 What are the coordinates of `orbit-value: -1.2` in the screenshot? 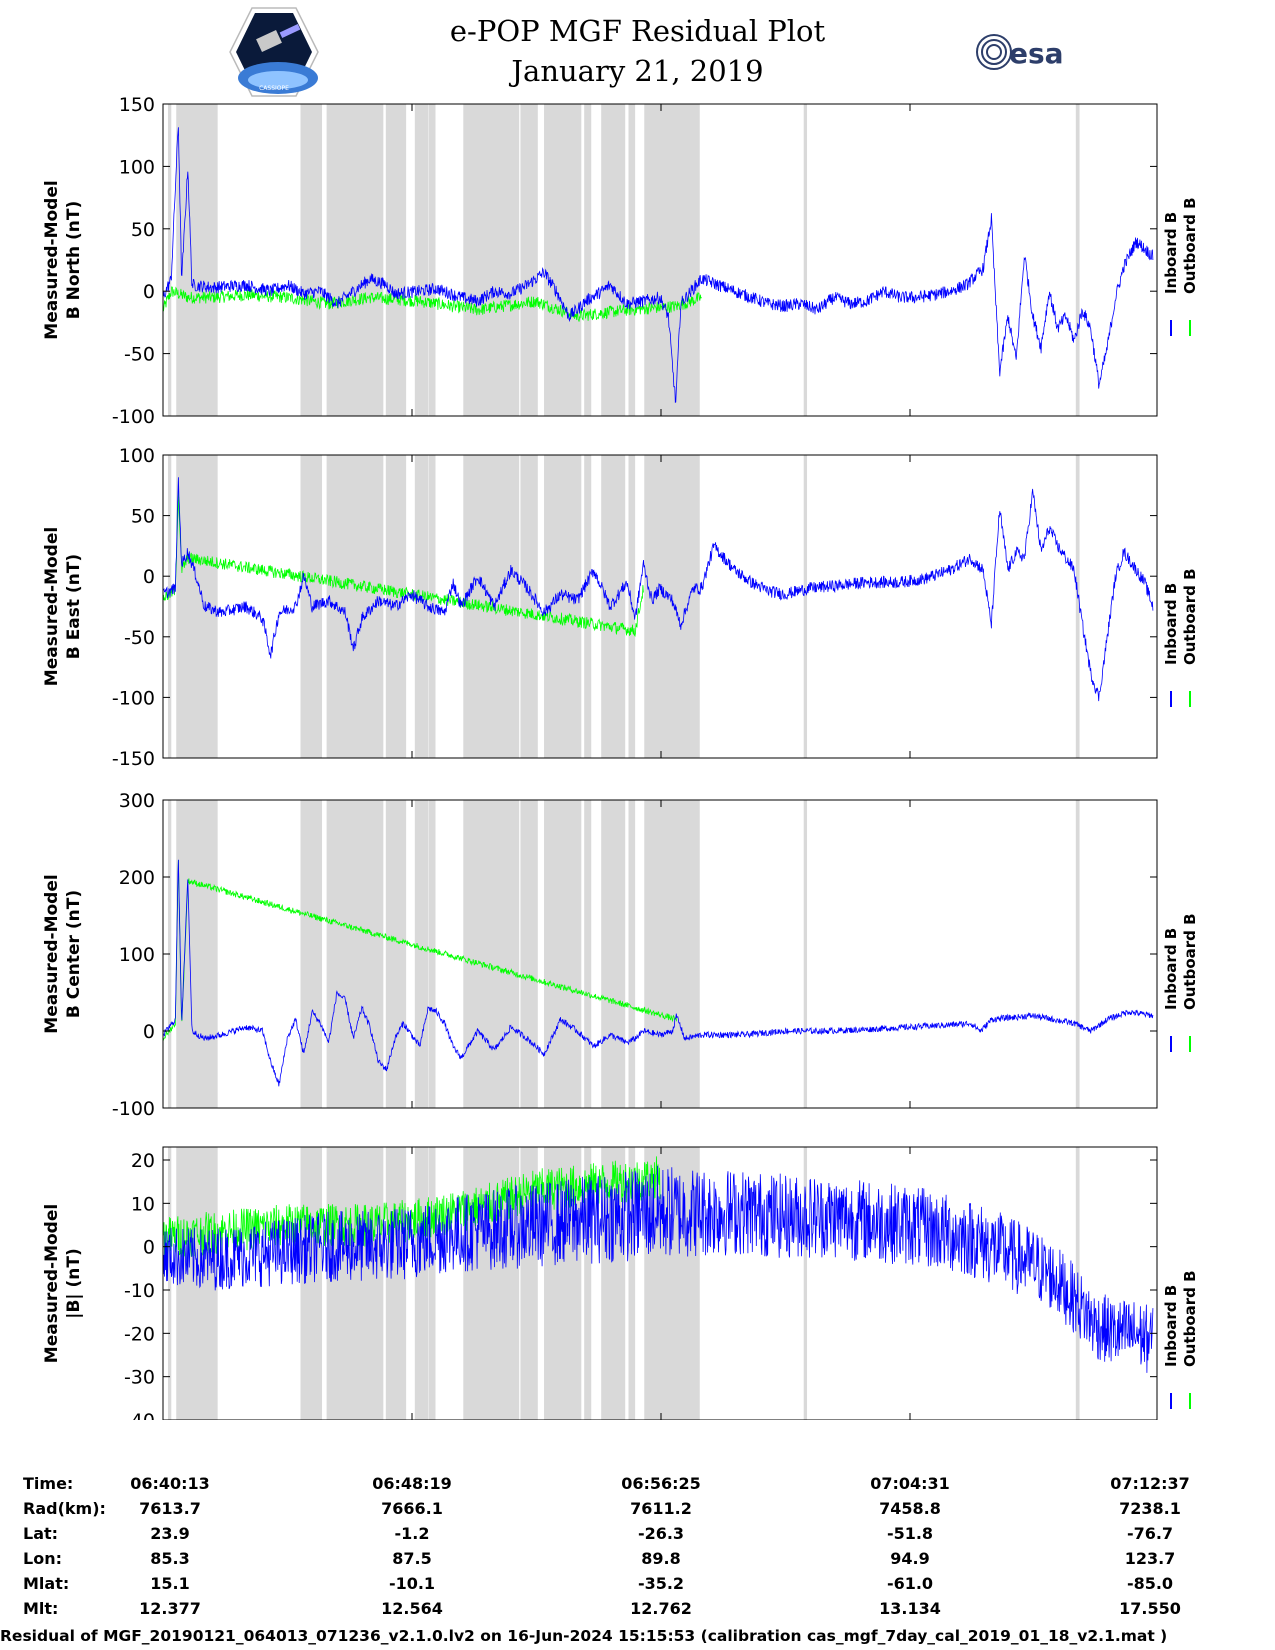 It's located at (412, 1533).